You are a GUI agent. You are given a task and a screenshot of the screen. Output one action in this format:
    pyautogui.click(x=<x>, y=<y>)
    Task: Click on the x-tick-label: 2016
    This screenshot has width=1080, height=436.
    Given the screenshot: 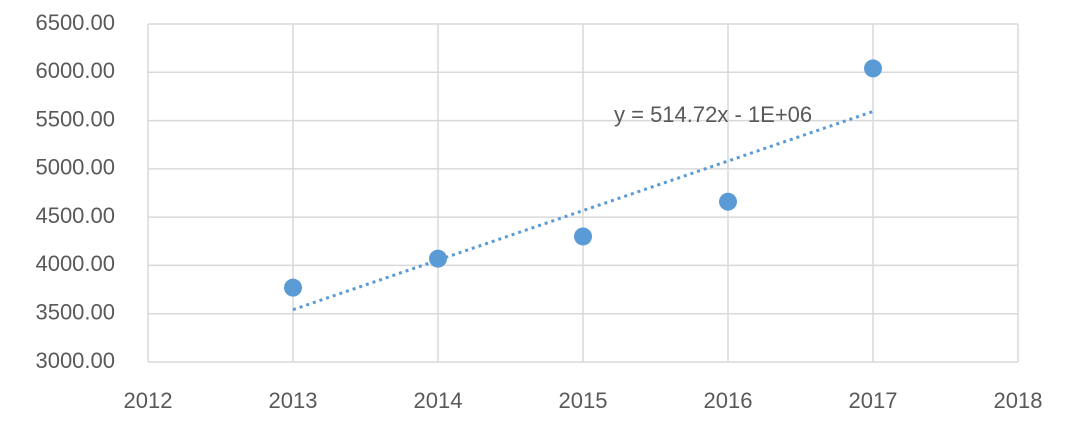 What is the action you would take?
    pyautogui.click(x=728, y=400)
    